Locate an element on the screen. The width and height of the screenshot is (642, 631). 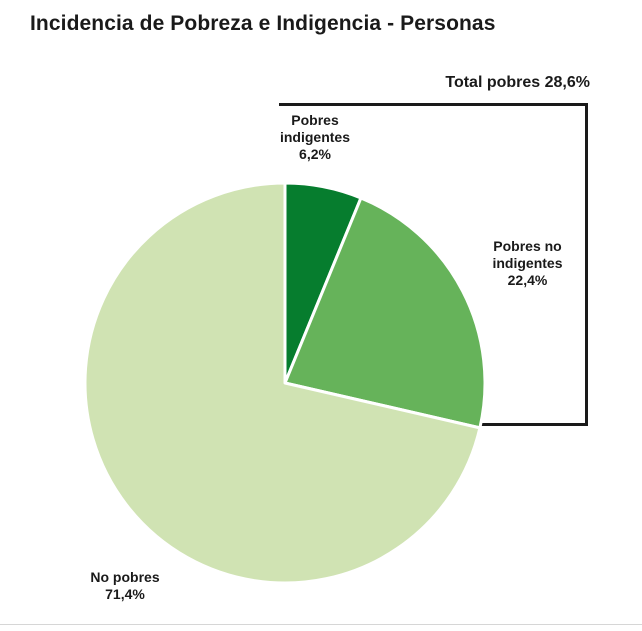
slice-label-pobres-indigentes: Pobres indigentes 6,2% is located at coordinates (315, 137).